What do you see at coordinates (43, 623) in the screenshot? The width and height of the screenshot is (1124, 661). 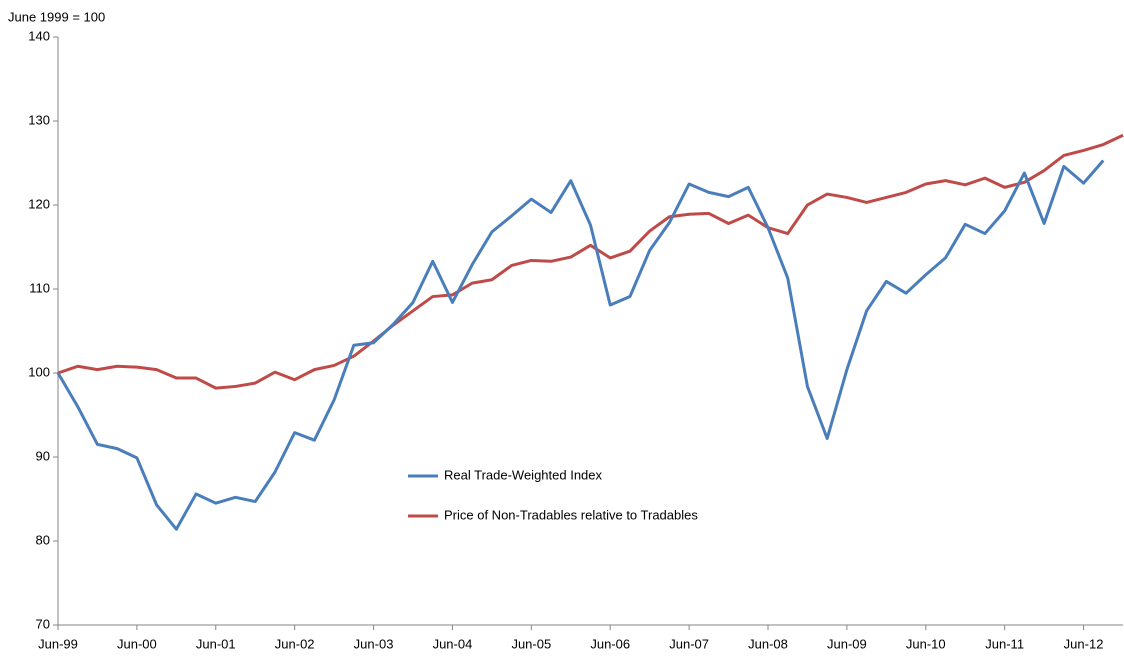 I see `y-tick-label: 70` at bounding box center [43, 623].